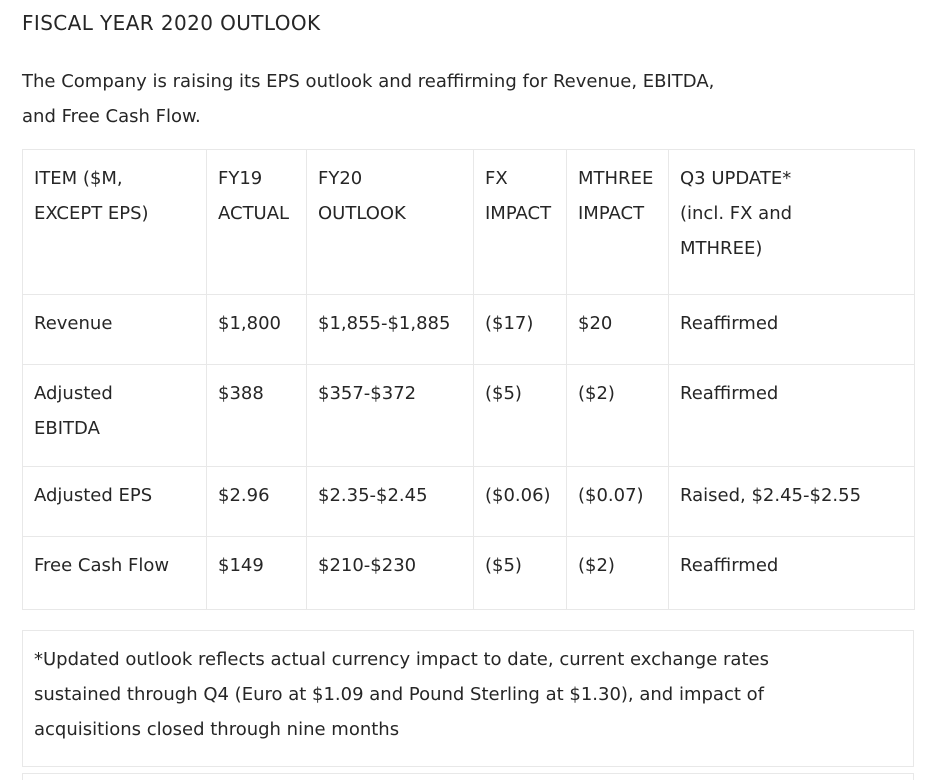  I want to click on cell-ebitda-fy19: $388, so click(256, 415).